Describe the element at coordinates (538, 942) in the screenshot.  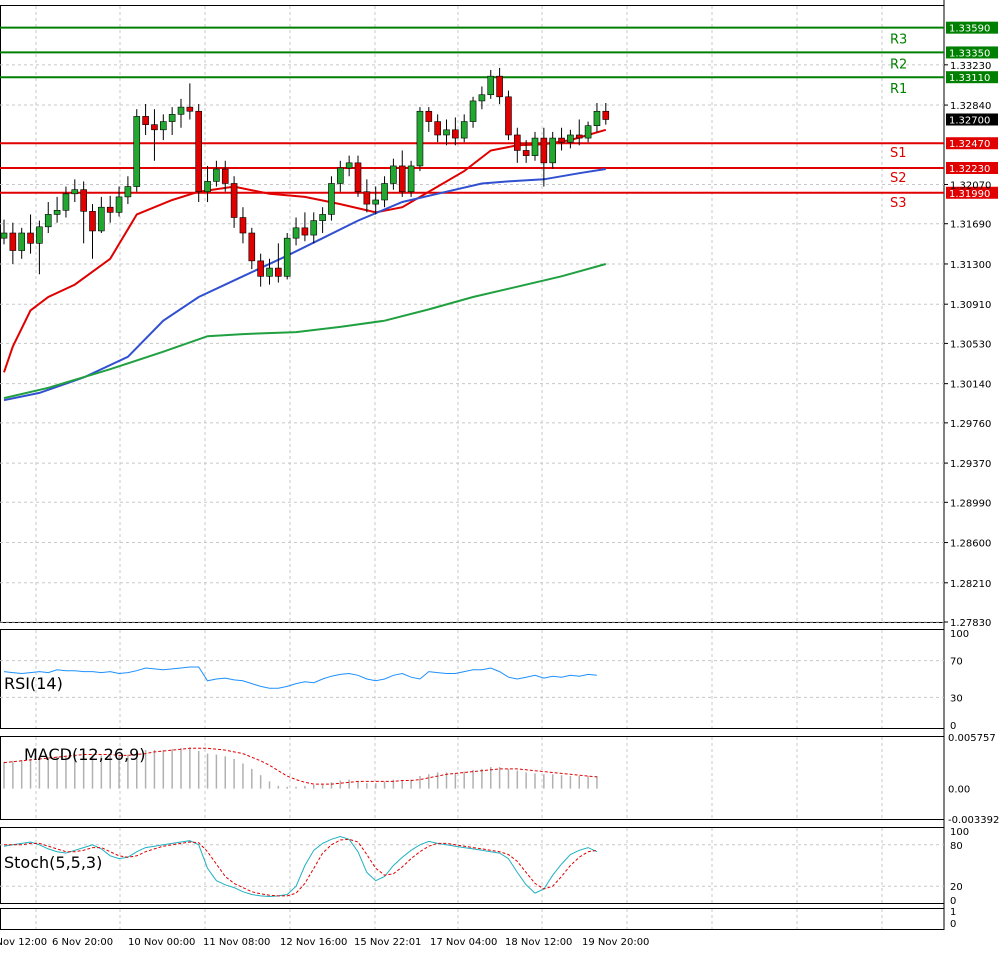
I see `time-axis-label: 18 Nov 12:00` at that location.